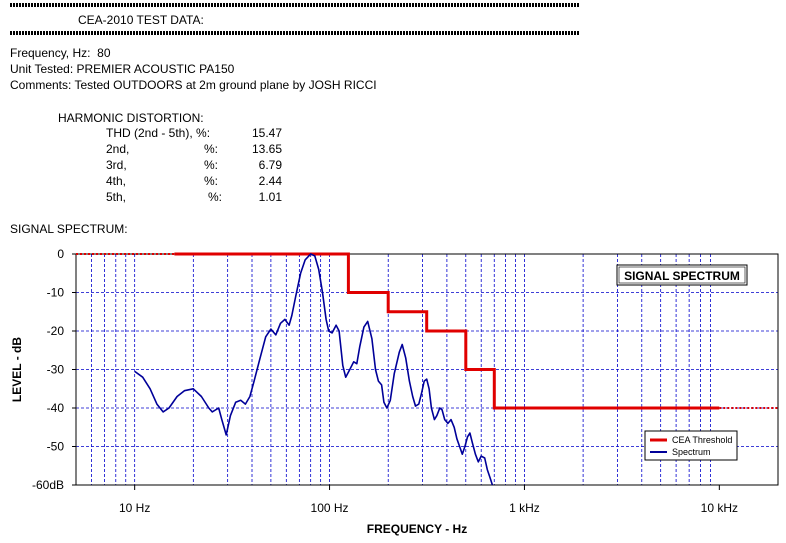 The height and width of the screenshot is (543, 786). What do you see at coordinates (270, 197) in the screenshot?
I see `harmonic-value: 1.01` at bounding box center [270, 197].